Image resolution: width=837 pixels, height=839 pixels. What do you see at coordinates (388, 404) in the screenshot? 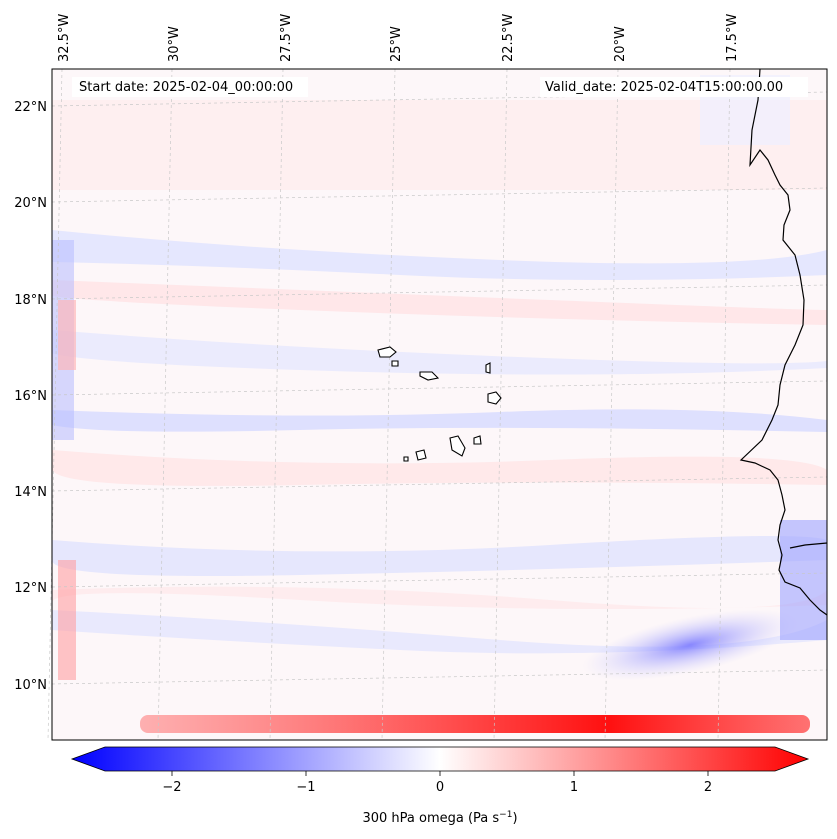
I see `meridian-25w` at bounding box center [388, 404].